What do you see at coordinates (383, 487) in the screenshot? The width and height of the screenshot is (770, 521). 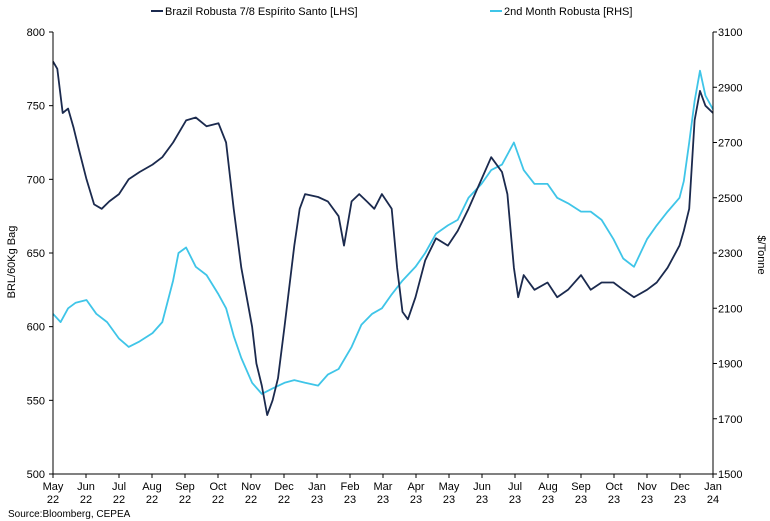 I see `x-tick-month: Mar` at bounding box center [383, 487].